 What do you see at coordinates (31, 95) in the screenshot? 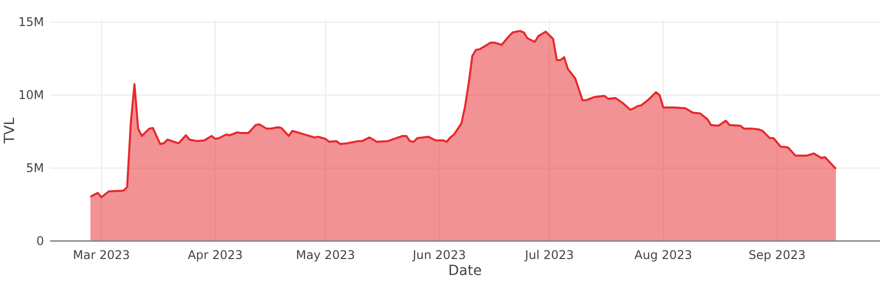
I see `y-tick-label: 10M` at bounding box center [31, 95].